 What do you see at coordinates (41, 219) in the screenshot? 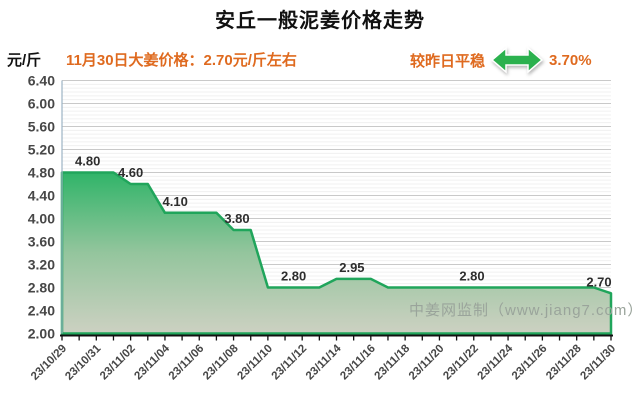
I see `y-tick-label: 4.00` at bounding box center [41, 219].